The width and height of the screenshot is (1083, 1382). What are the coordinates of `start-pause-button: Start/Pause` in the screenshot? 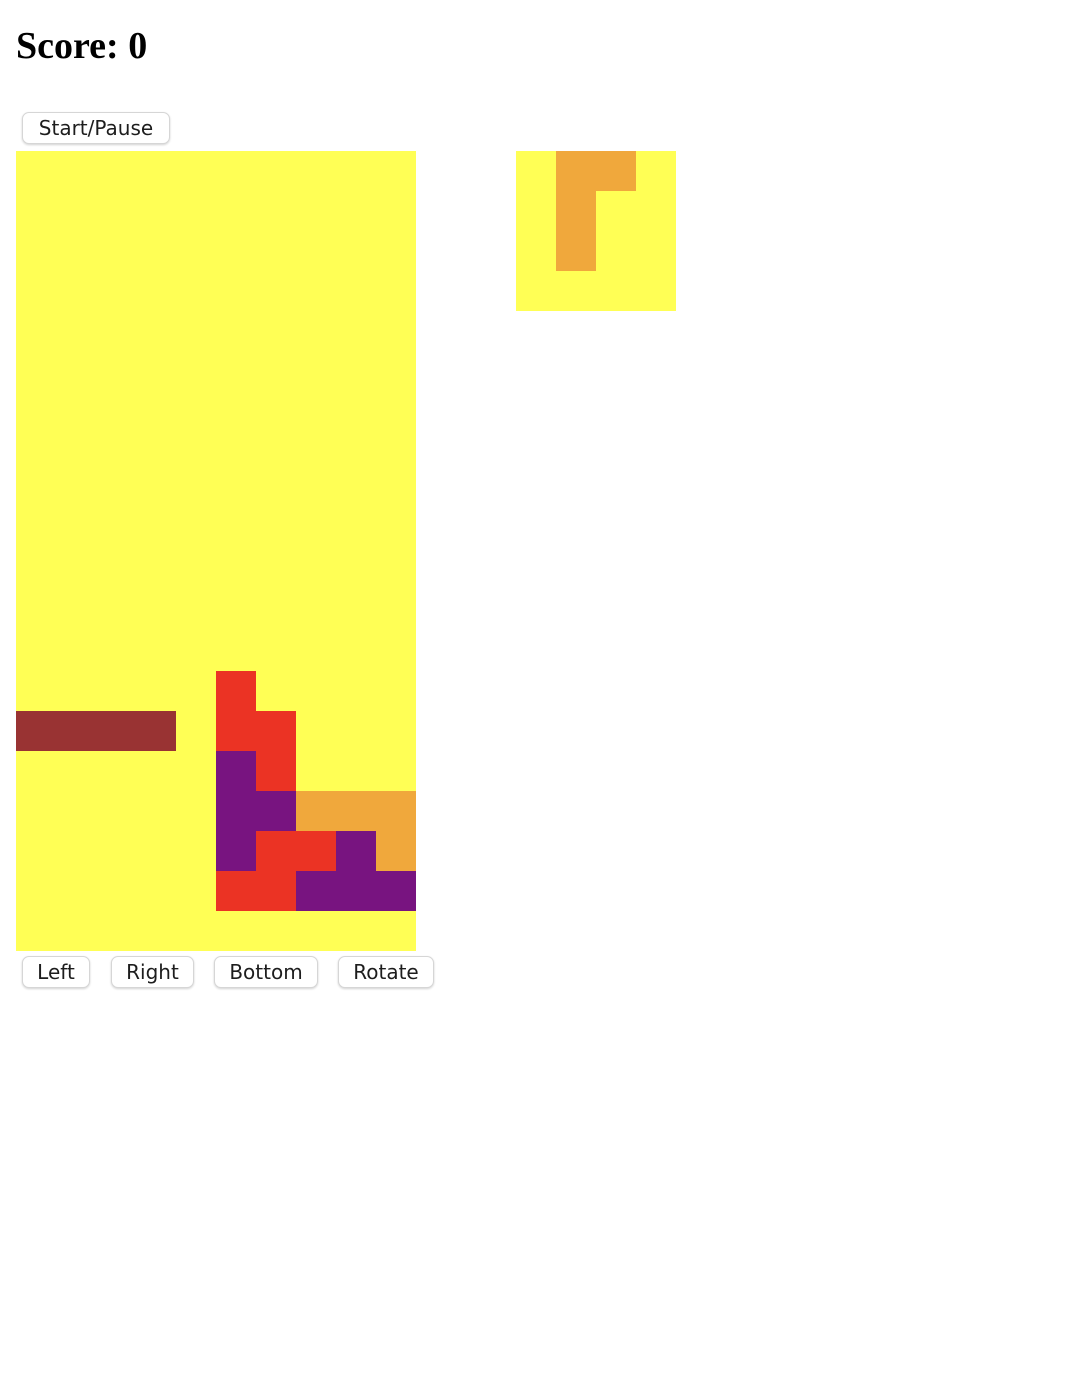 It's located at (96, 128).